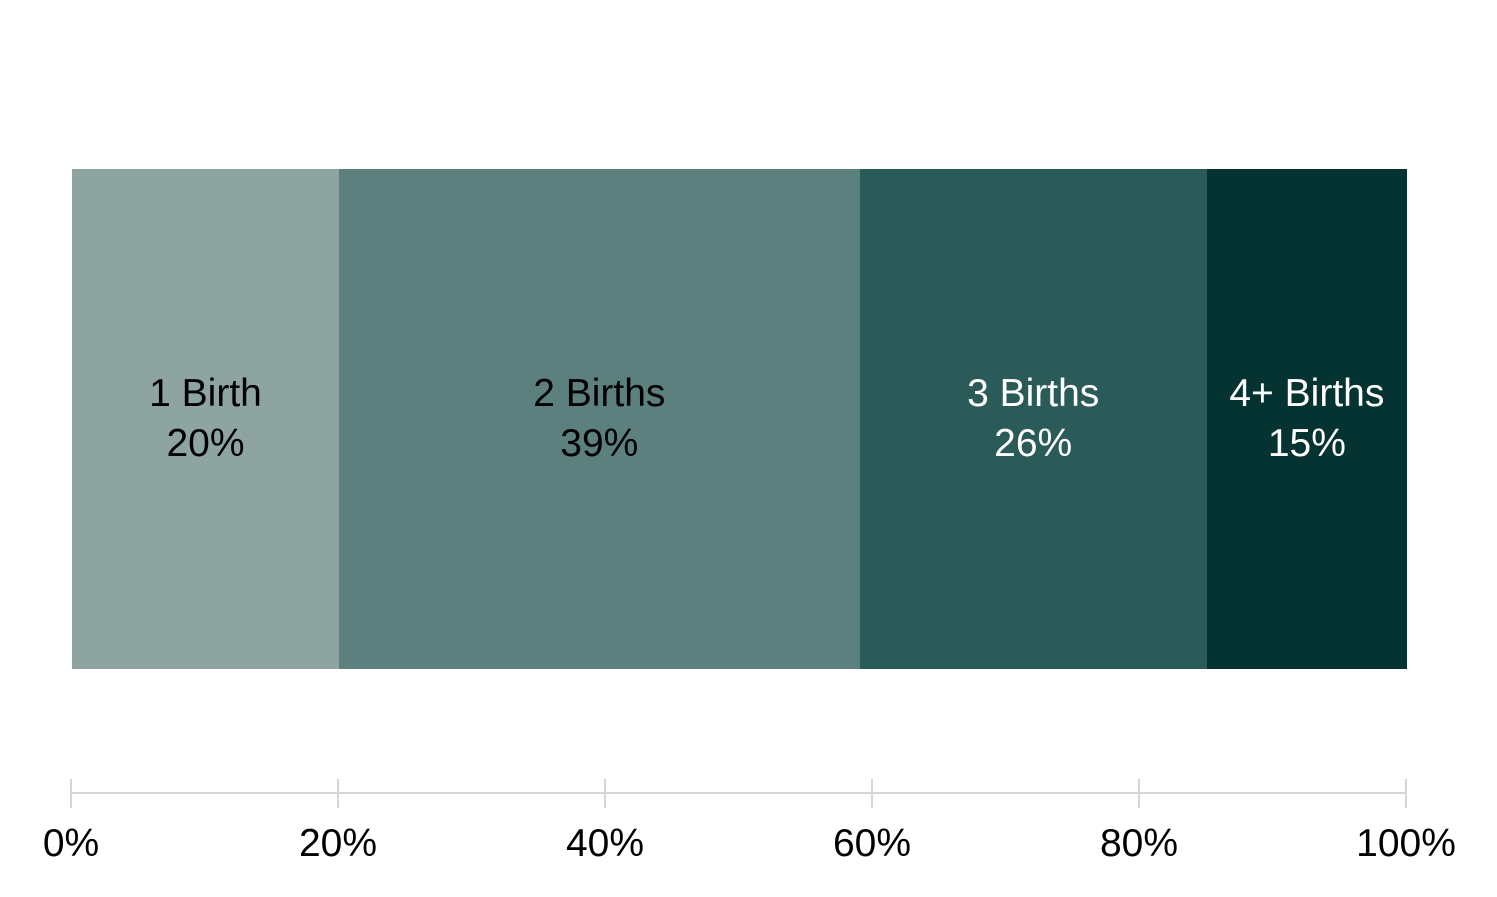  What do you see at coordinates (599, 393) in the screenshot?
I see `segment-category-label: 2 Births` at bounding box center [599, 393].